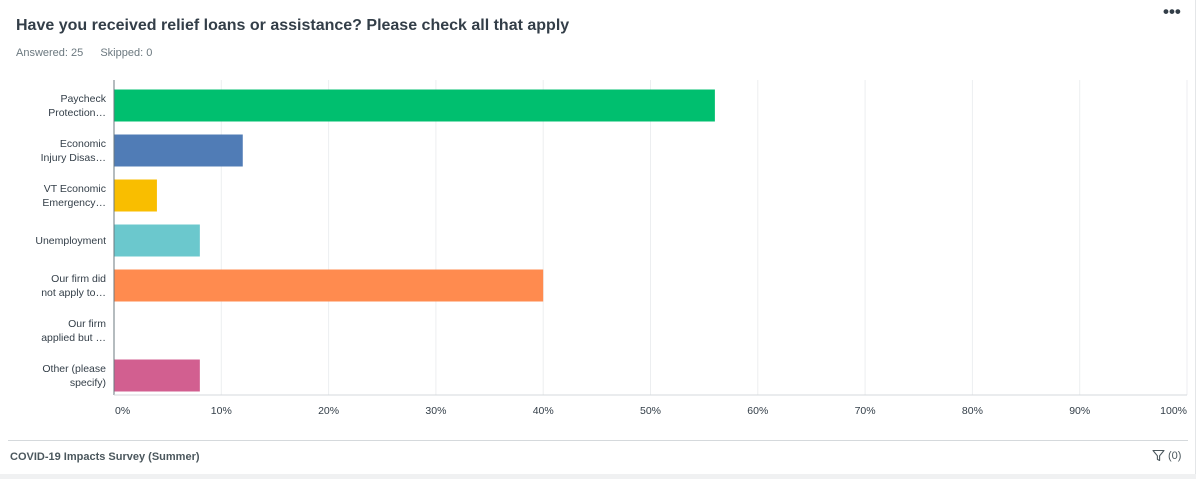 The height and width of the screenshot is (479, 1196). I want to click on x-tick-label: 20%, so click(328, 411).